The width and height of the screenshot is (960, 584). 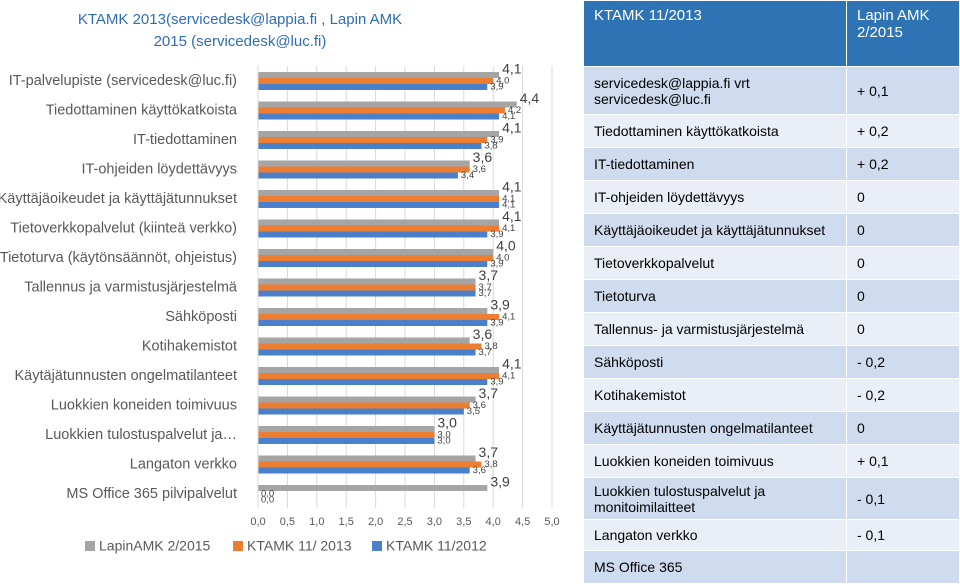 What do you see at coordinates (159, 169) in the screenshot?
I see `y-tick-label: IT-ohjeiden löydettävyys` at bounding box center [159, 169].